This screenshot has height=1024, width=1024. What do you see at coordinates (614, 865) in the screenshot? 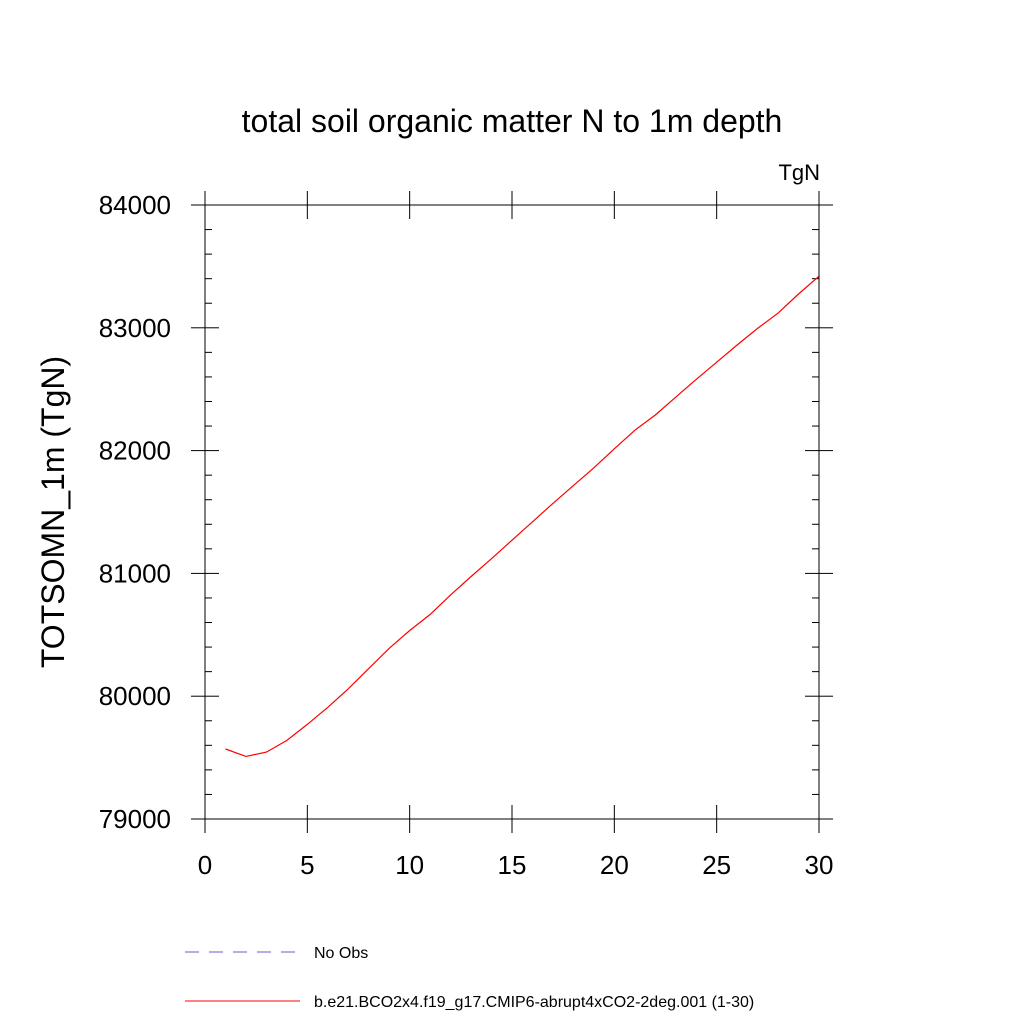
I see `x-tick-label: 20` at bounding box center [614, 865].